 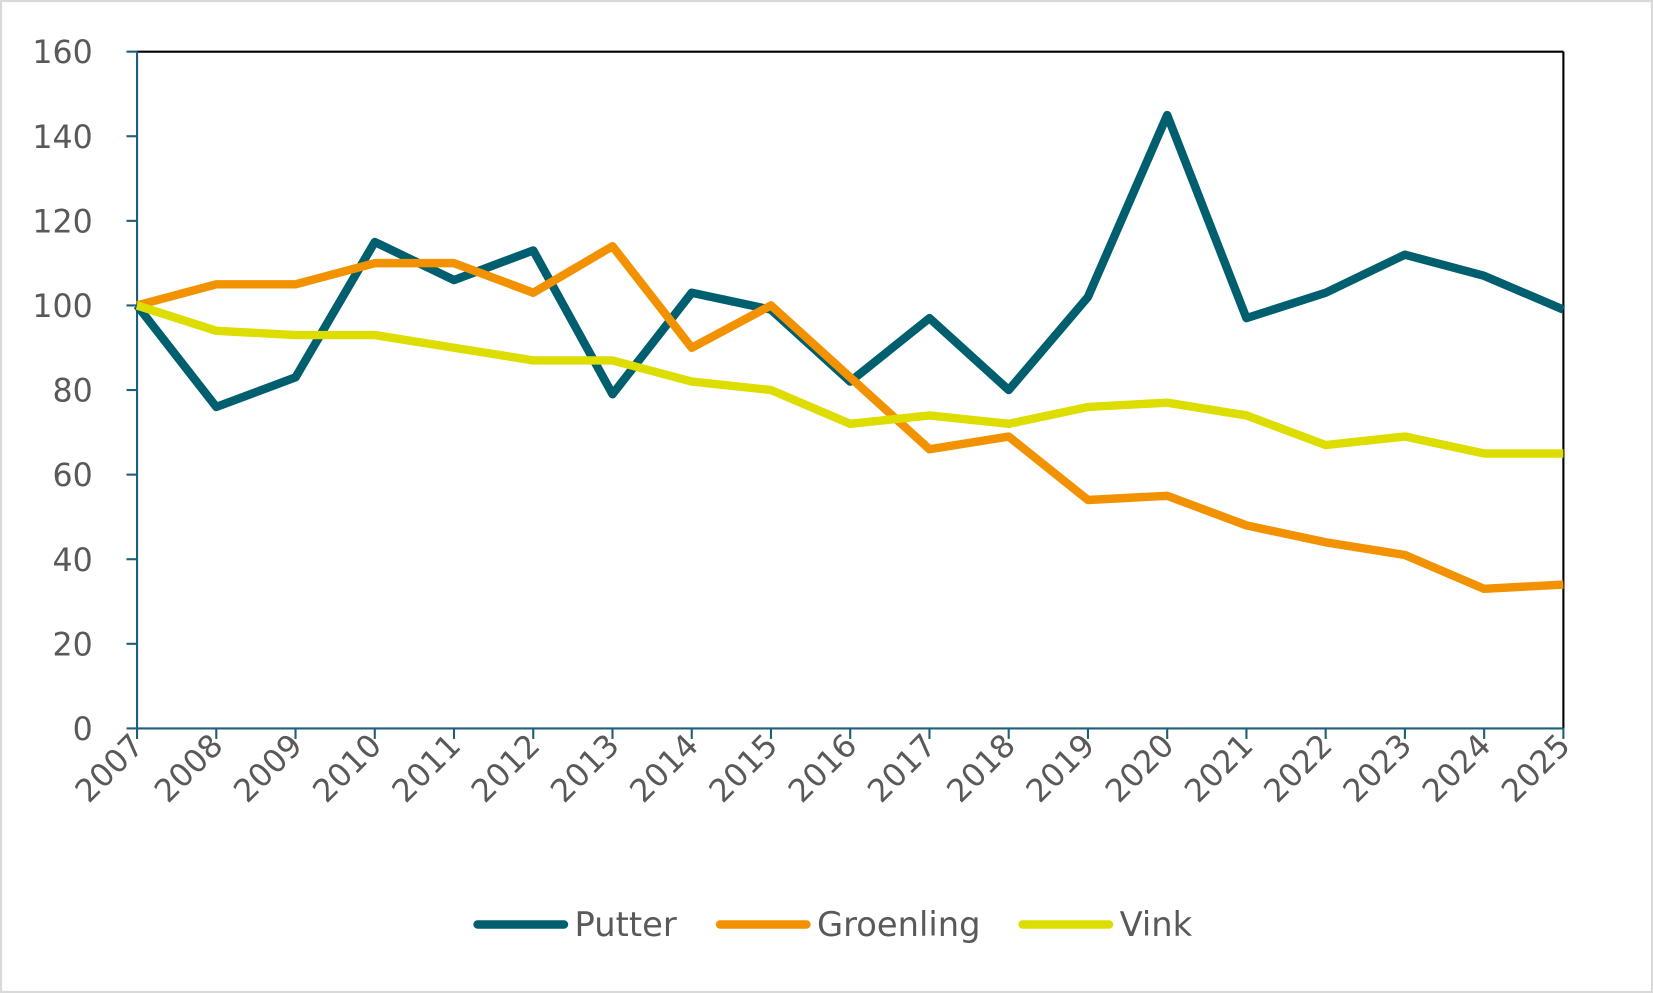 I want to click on legend-item-putter: Putter, so click(x=575, y=924).